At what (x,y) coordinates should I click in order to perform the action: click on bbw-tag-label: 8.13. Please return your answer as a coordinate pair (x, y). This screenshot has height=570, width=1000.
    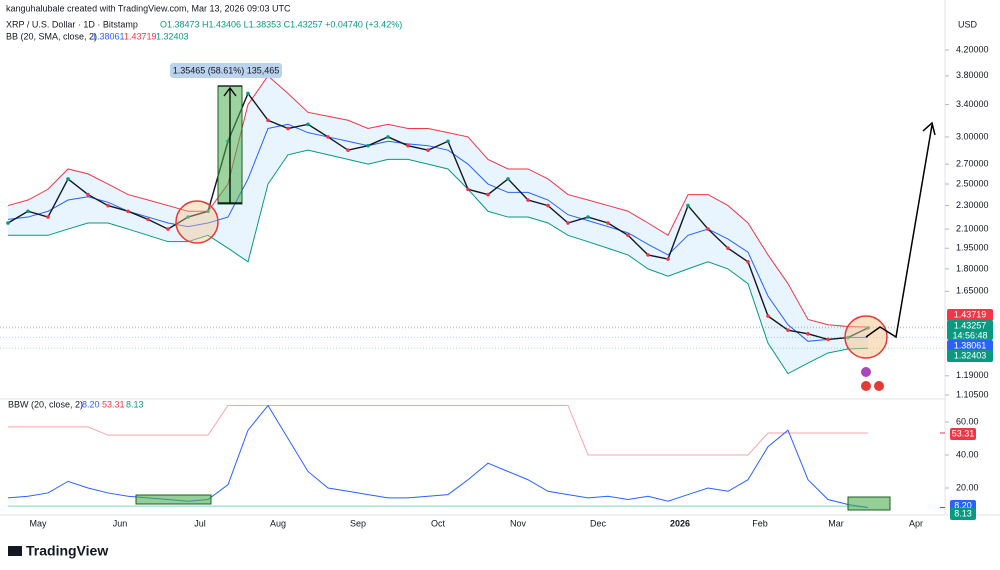
    Looking at the image, I should click on (963, 513).